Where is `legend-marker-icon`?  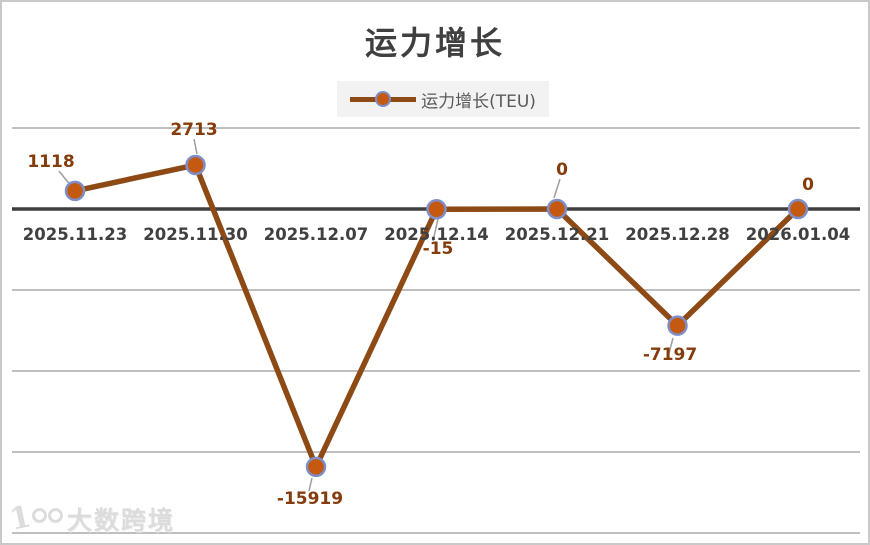
legend-marker-icon is located at coordinates (383, 99).